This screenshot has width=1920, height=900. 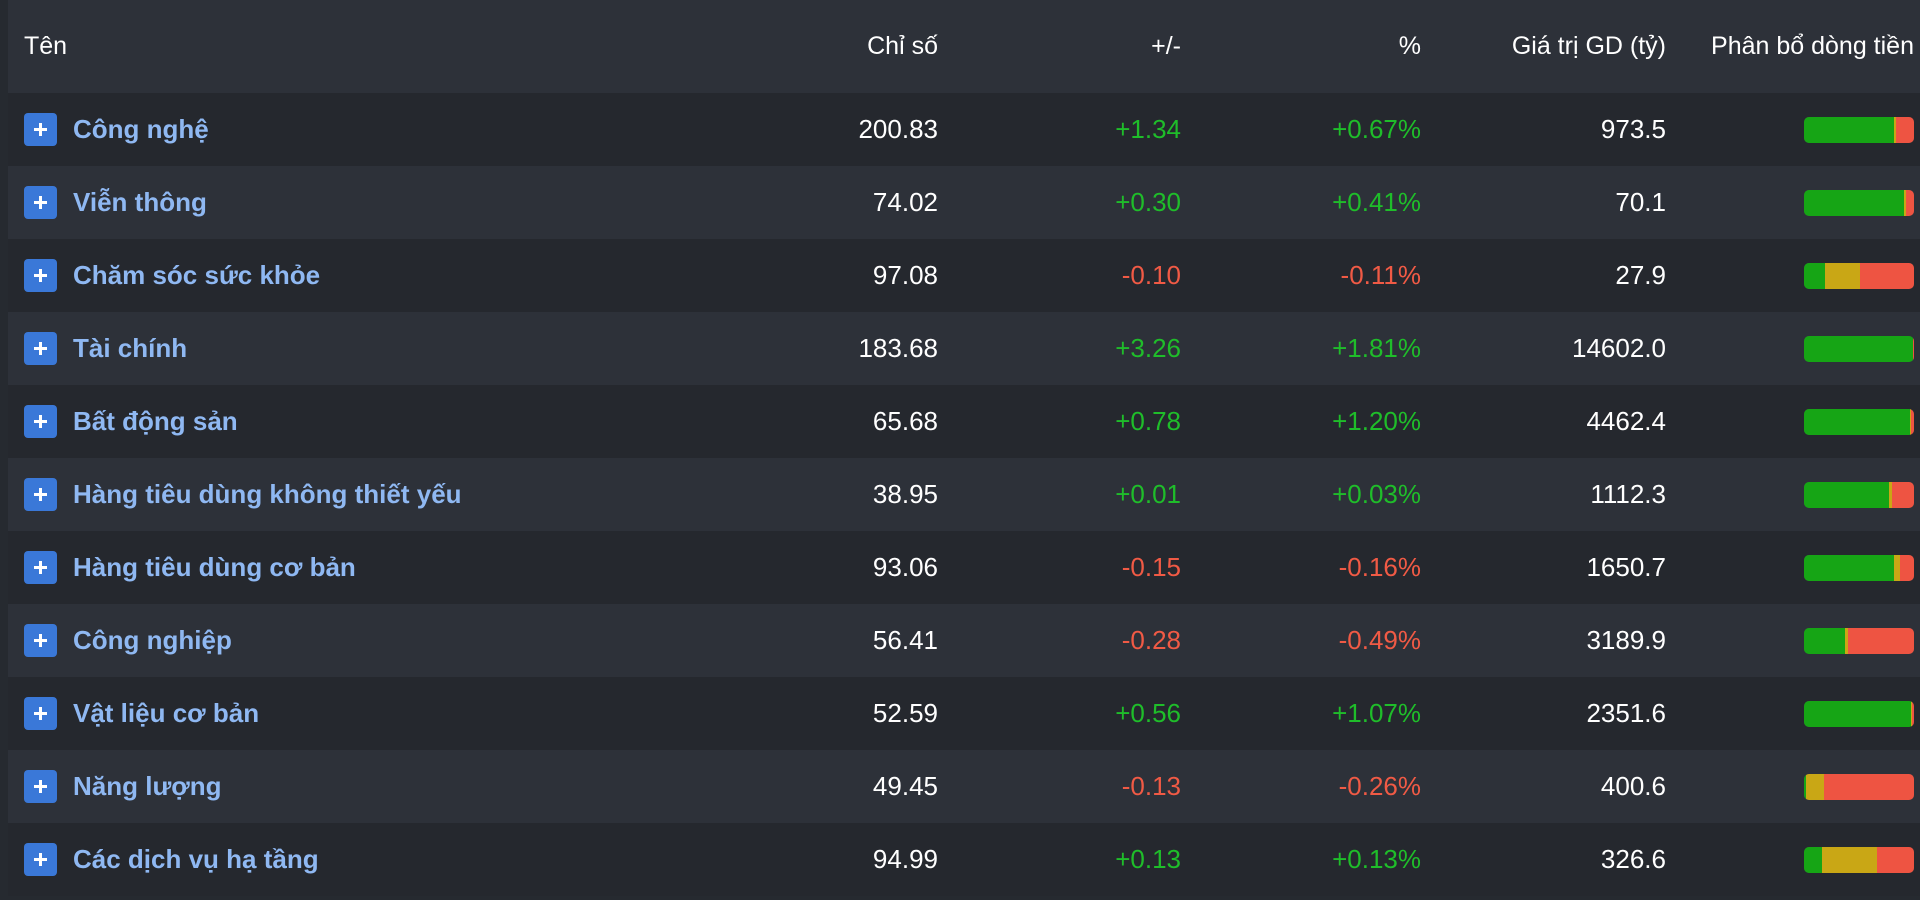 What do you see at coordinates (1812, 46) in the screenshot?
I see `header-flow: Phân bổ dòng tiền` at bounding box center [1812, 46].